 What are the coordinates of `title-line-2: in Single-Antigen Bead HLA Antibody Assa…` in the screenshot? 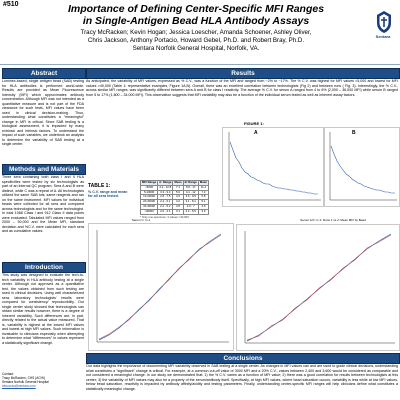 It's located at (196, 21).